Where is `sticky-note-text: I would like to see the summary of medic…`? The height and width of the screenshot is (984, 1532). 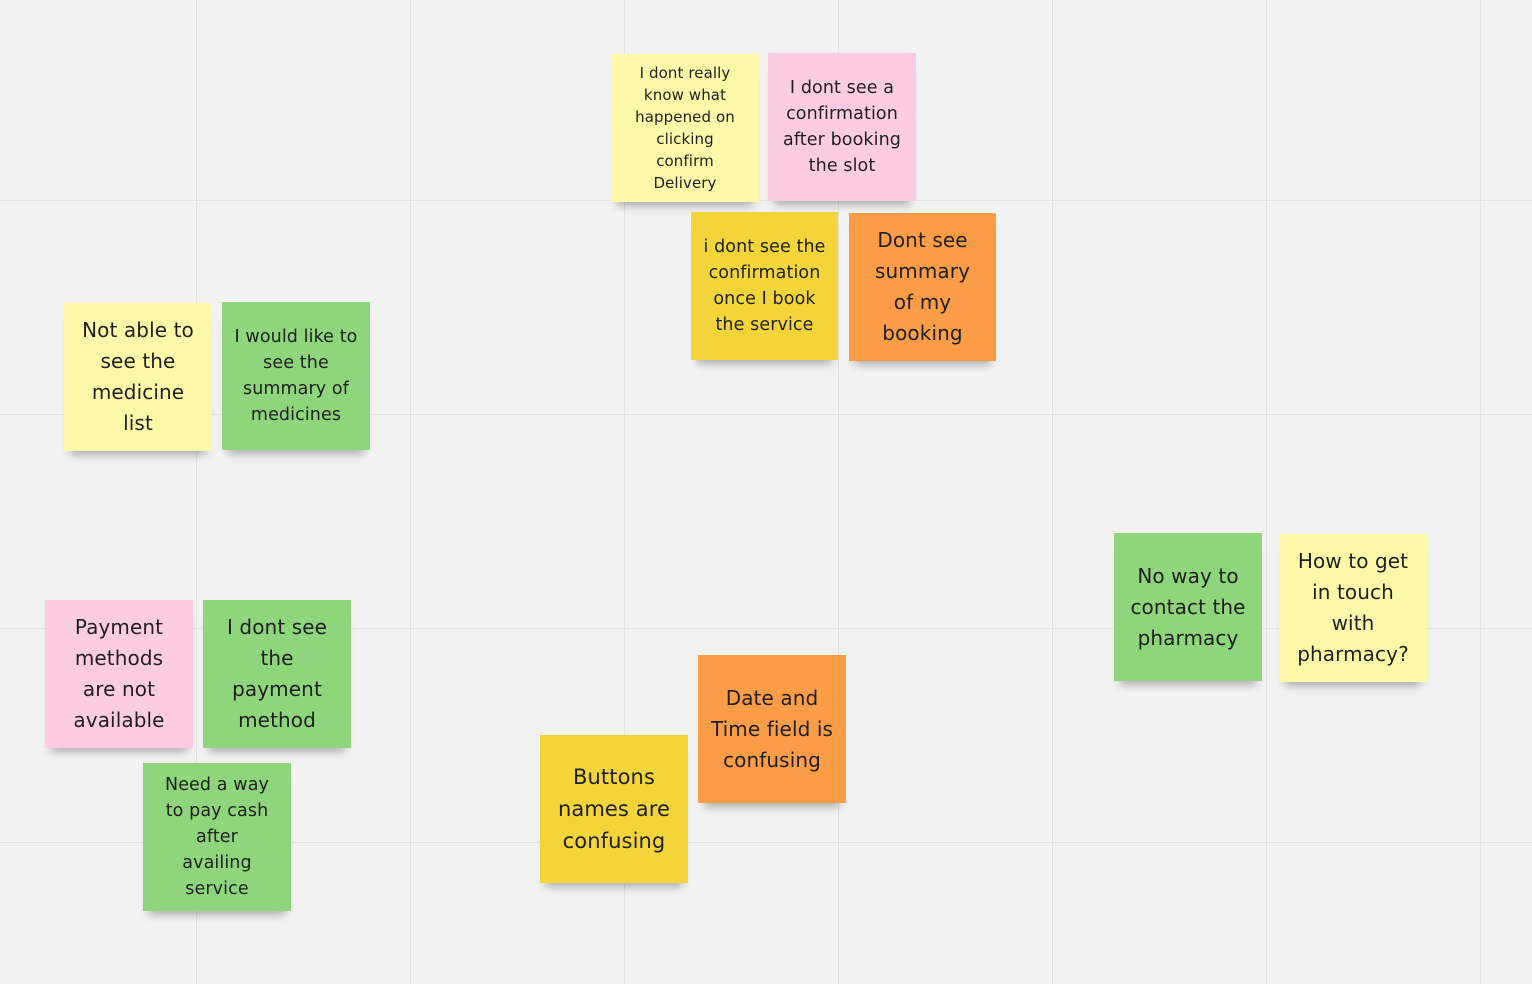
sticky-note-text: I would like to see the summary of medic… is located at coordinates (296, 376).